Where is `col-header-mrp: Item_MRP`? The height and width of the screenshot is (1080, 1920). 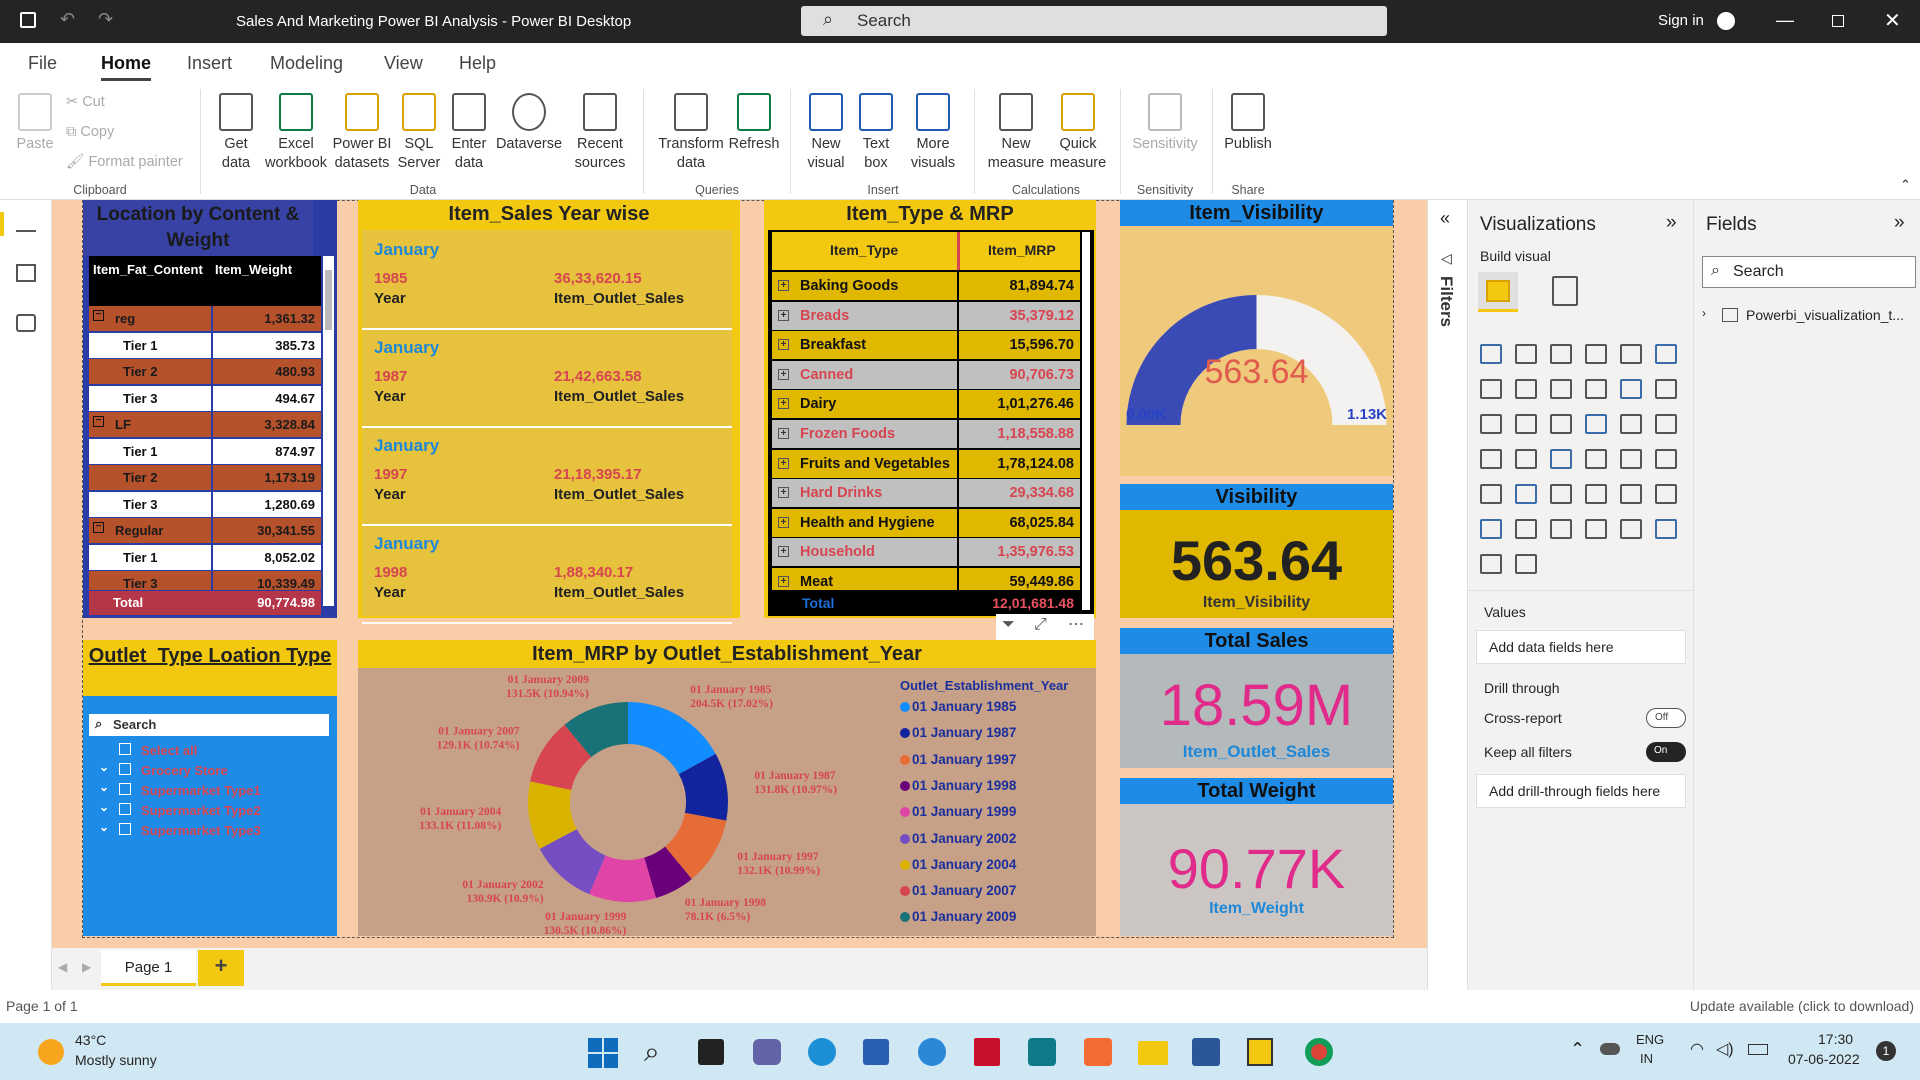 col-header-mrp: Item_MRP is located at coordinates (1022, 250).